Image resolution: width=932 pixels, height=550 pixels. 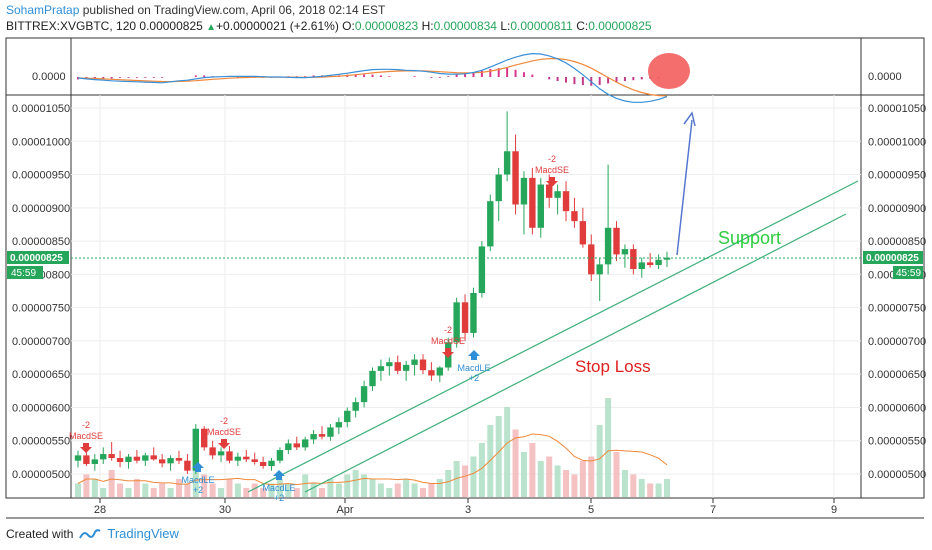 What do you see at coordinates (344, 510) in the screenshot?
I see `x-tick-label: Apr` at bounding box center [344, 510].